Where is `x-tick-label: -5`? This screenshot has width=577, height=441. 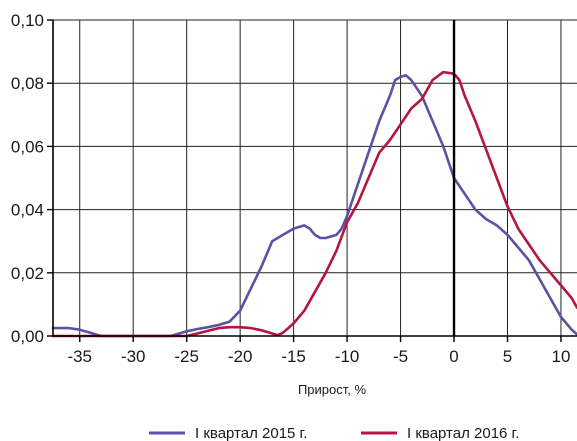
x-tick-label: -5 is located at coordinates (400, 356).